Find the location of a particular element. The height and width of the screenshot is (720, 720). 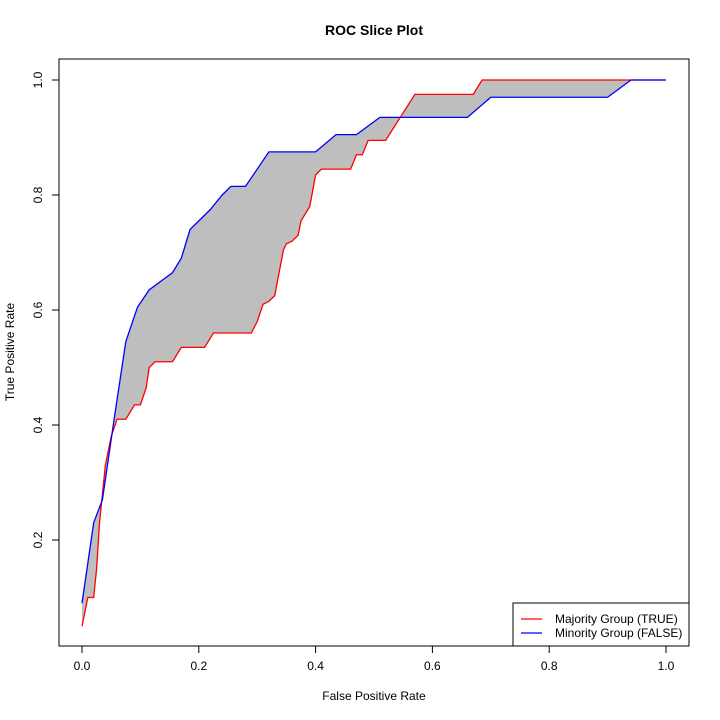

x-tick-label: 0.4 is located at coordinates (315, 666).